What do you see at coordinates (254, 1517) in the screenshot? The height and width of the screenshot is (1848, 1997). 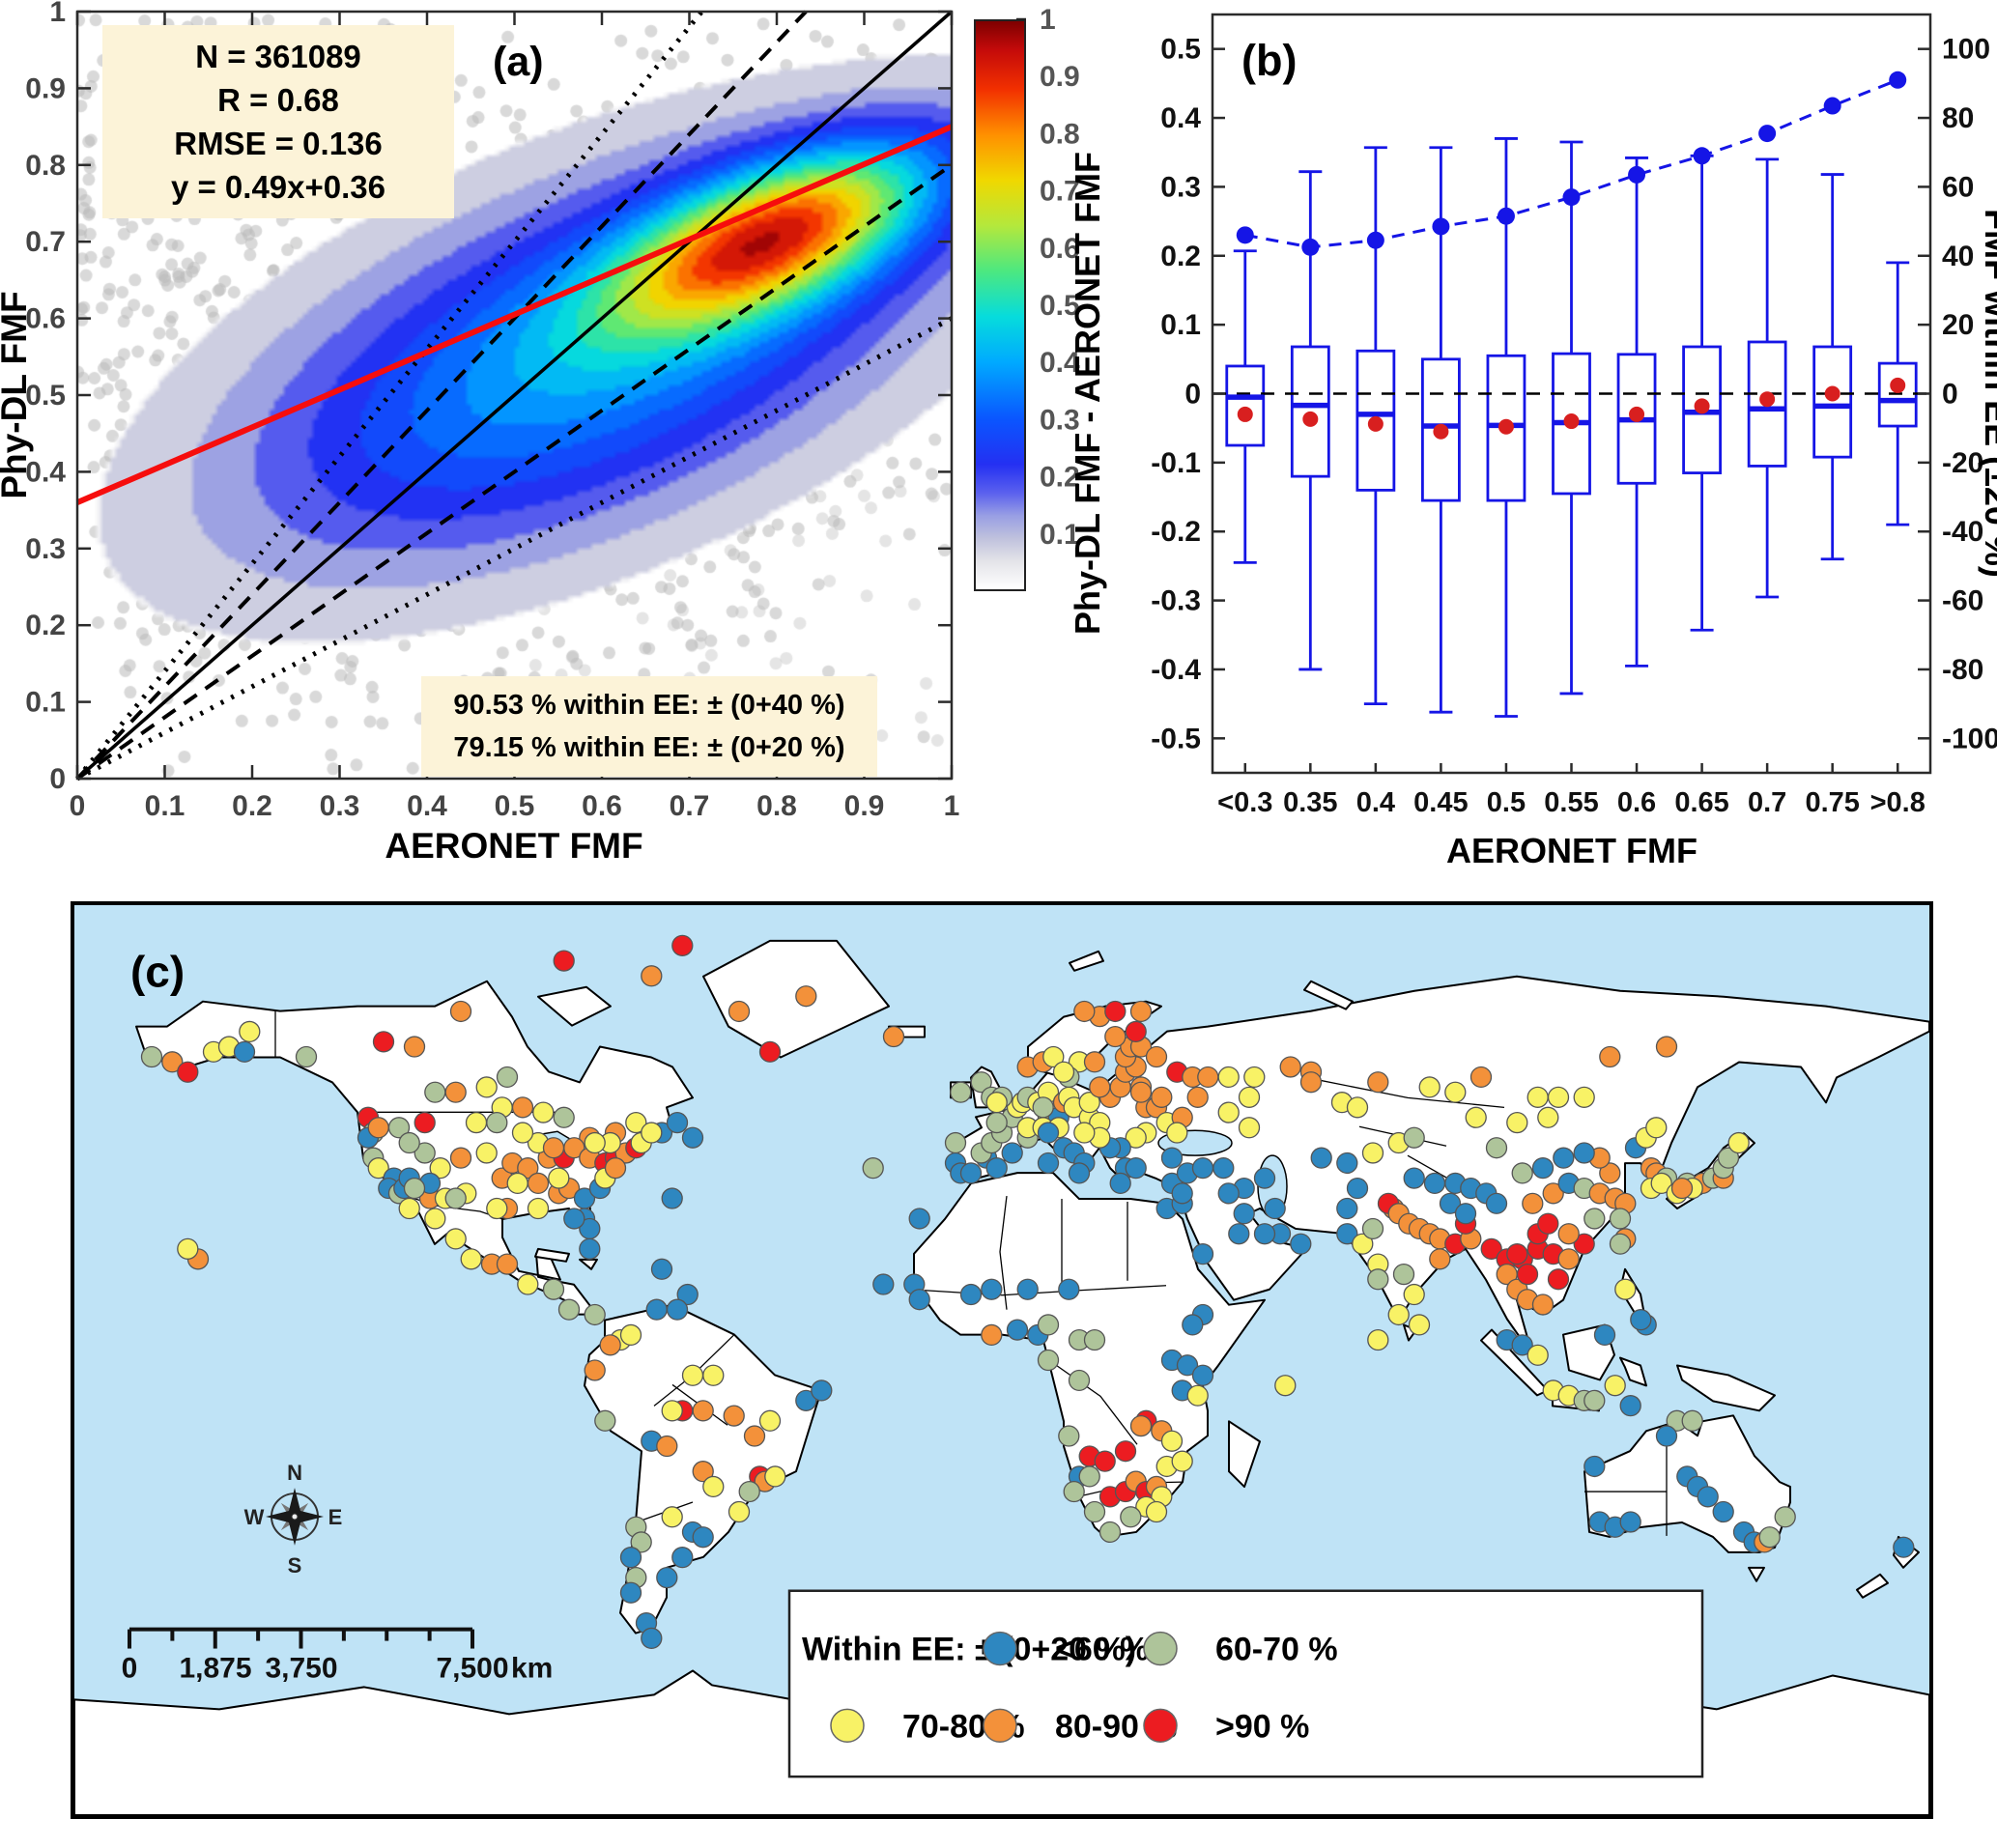 I see `compass-w: W` at bounding box center [254, 1517].